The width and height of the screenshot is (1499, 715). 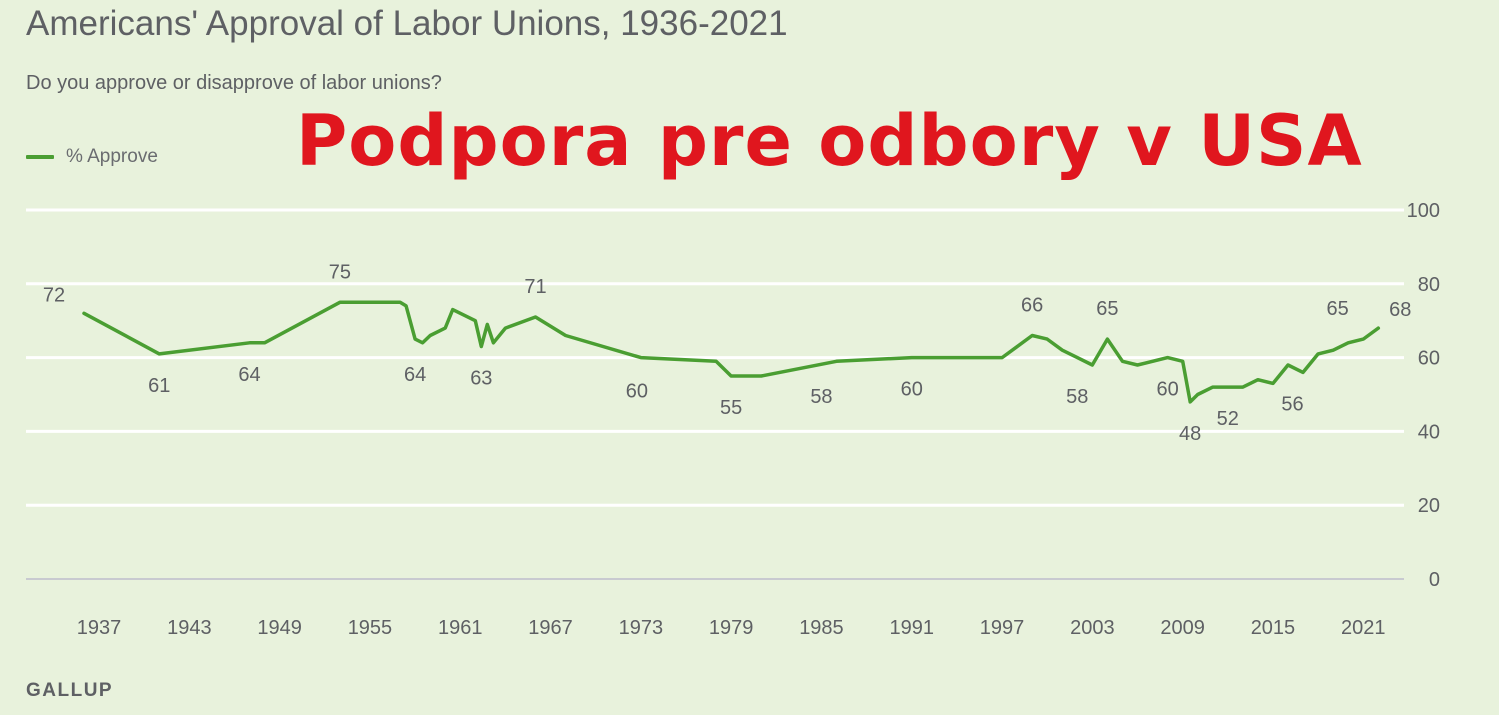 I want to click on data-label: 61, so click(x=159, y=386).